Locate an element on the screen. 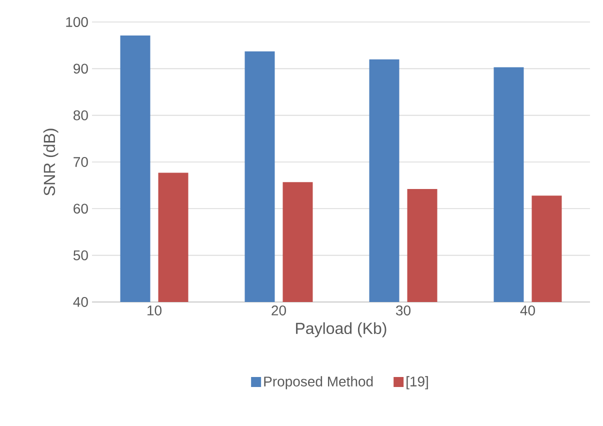 The height and width of the screenshot is (426, 603). x-tick-label: 20 is located at coordinates (279, 311).